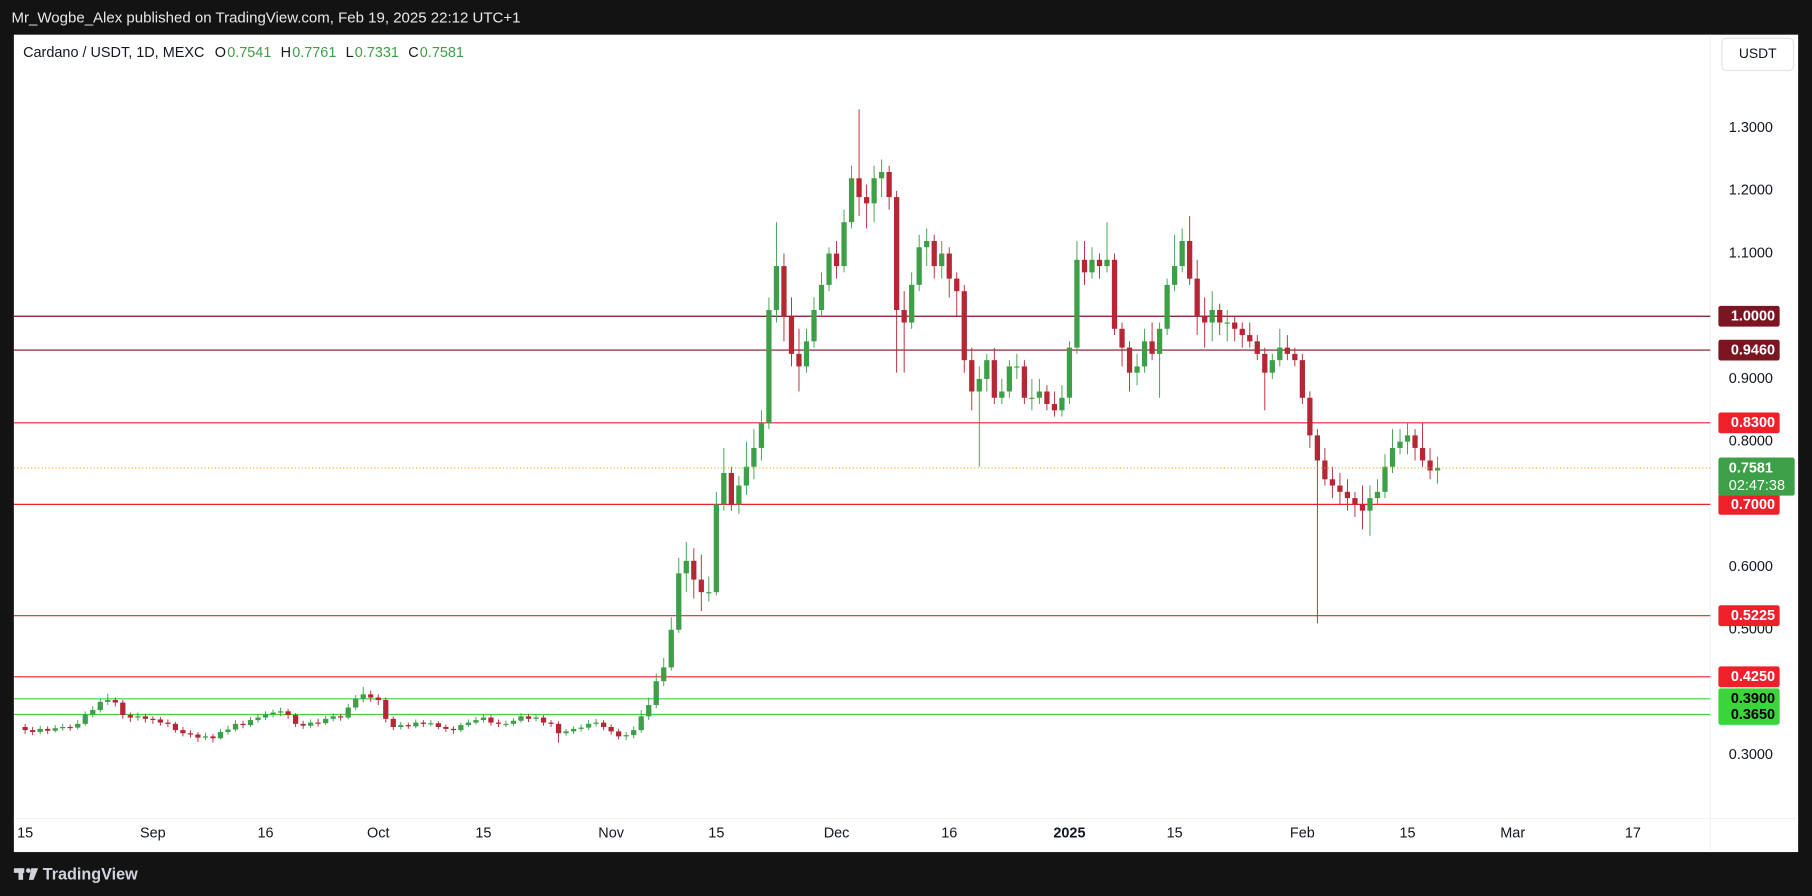  I want to click on y-tick-label: 0.8000, so click(1751, 441).